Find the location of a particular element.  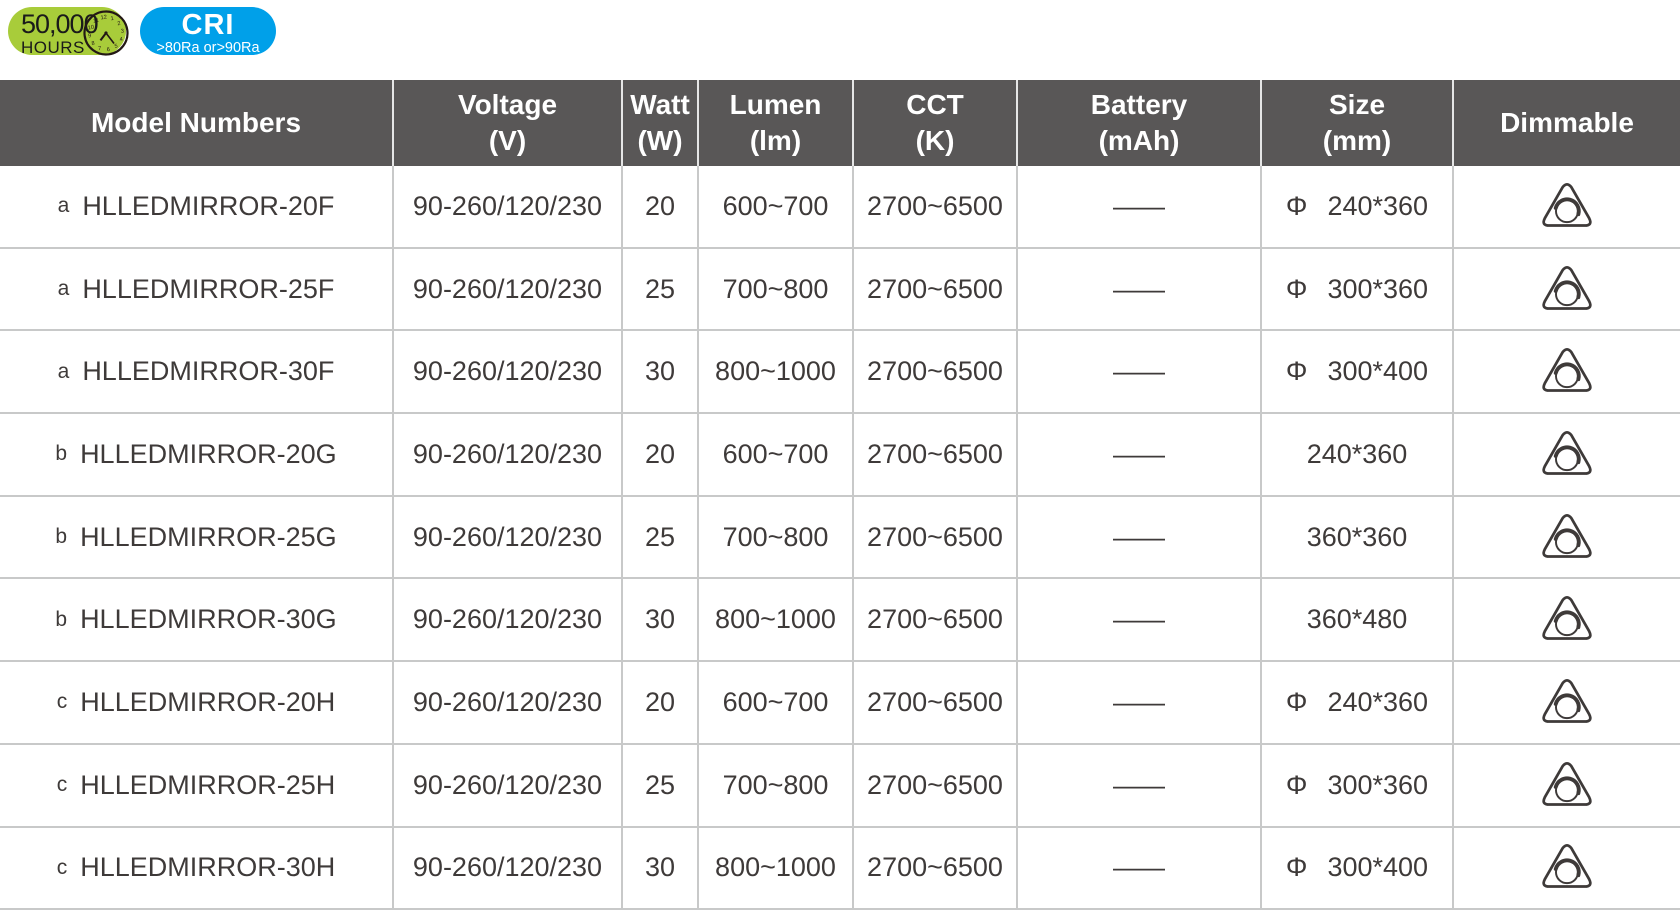

model-cell: b HLLEDMIRROR-30G is located at coordinates (197, 620).